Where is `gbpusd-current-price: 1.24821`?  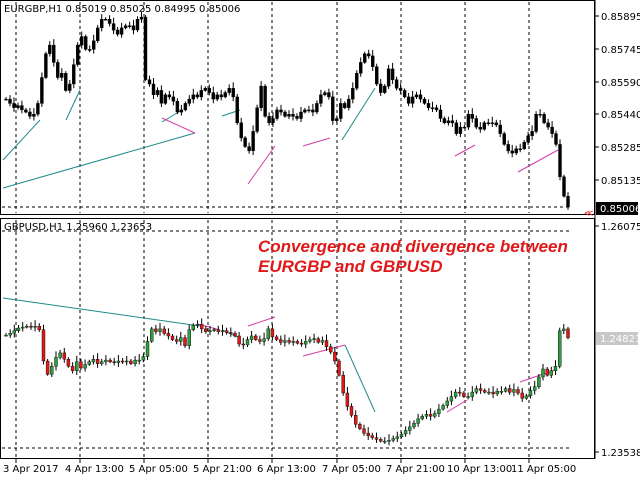 gbpusd-current-price: 1.24821 is located at coordinates (620, 339).